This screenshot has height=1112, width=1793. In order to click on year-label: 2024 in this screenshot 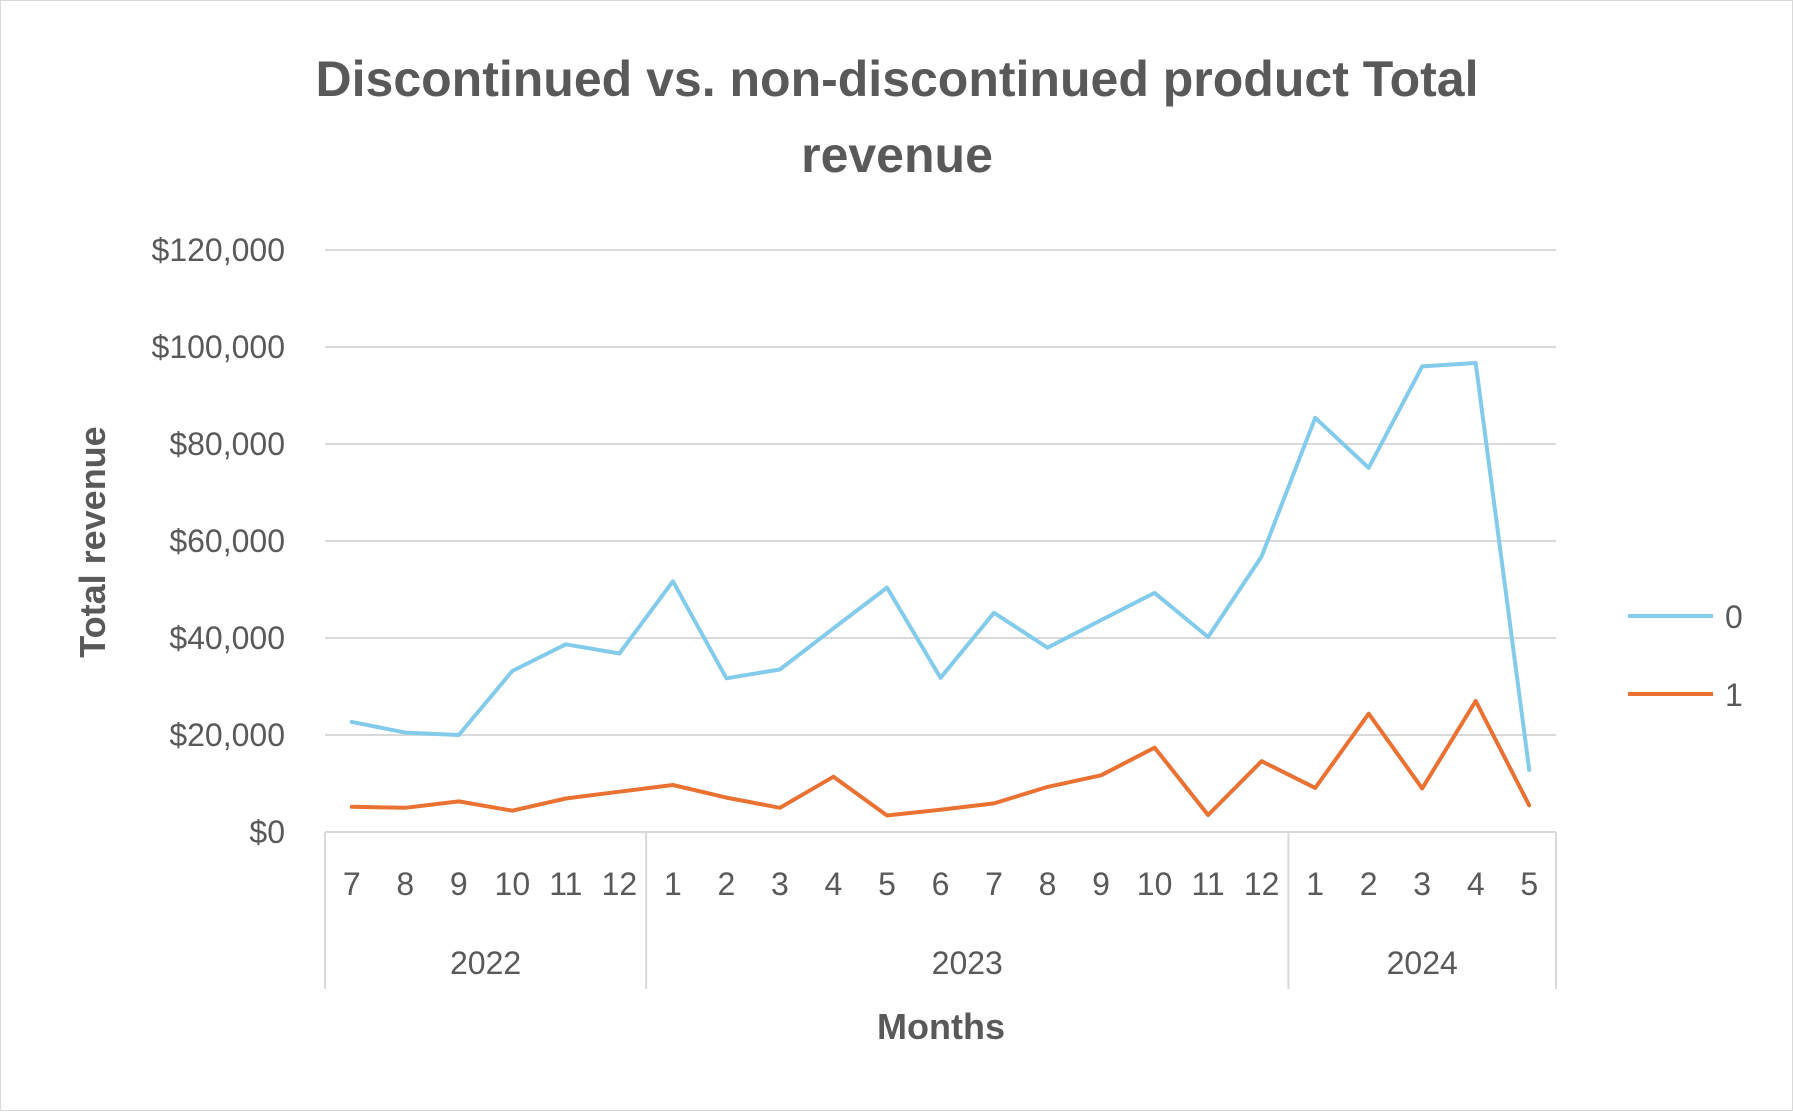, I will do `click(1422, 963)`.